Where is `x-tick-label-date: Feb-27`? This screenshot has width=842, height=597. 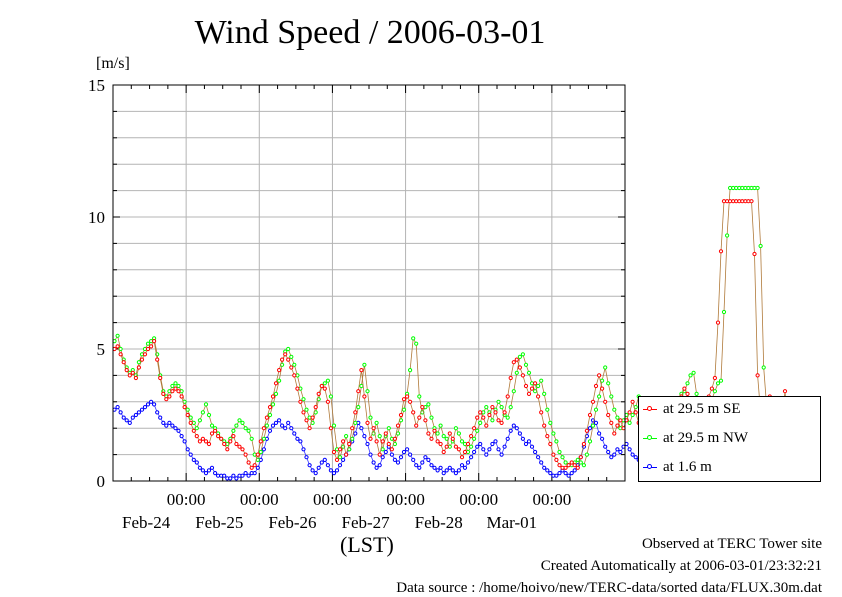 x-tick-label-date: Feb-27 is located at coordinates (365, 522).